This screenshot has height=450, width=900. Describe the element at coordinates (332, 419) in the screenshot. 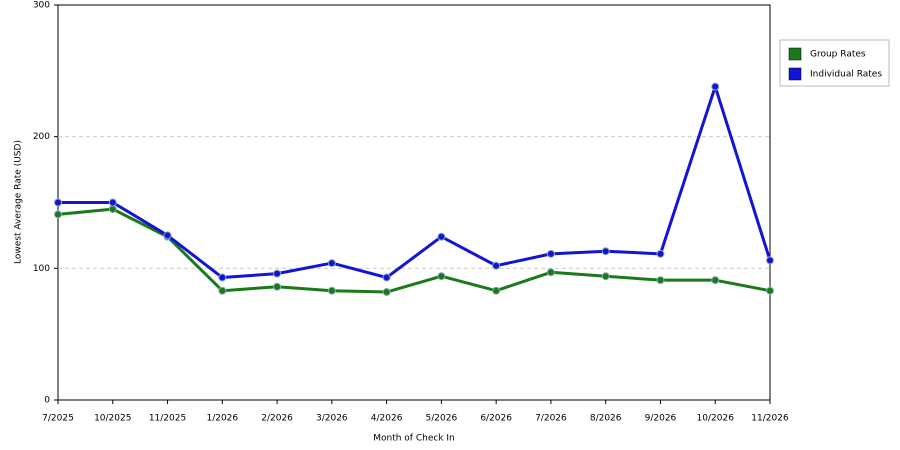

I see `x-tick-label: 3/2026` at that location.